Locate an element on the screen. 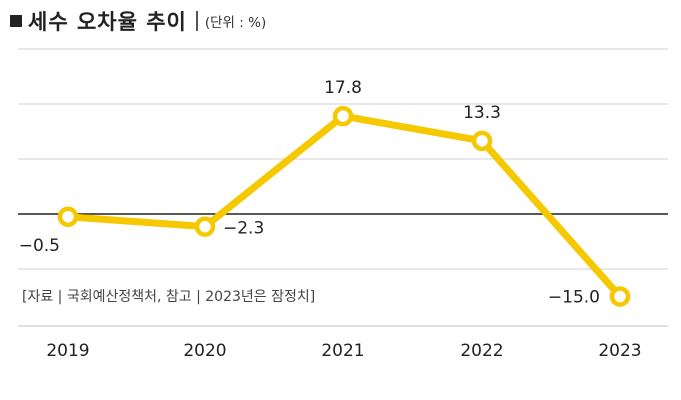 This screenshot has width=681, height=400. x-tick-2019: 2019 is located at coordinates (67, 351).